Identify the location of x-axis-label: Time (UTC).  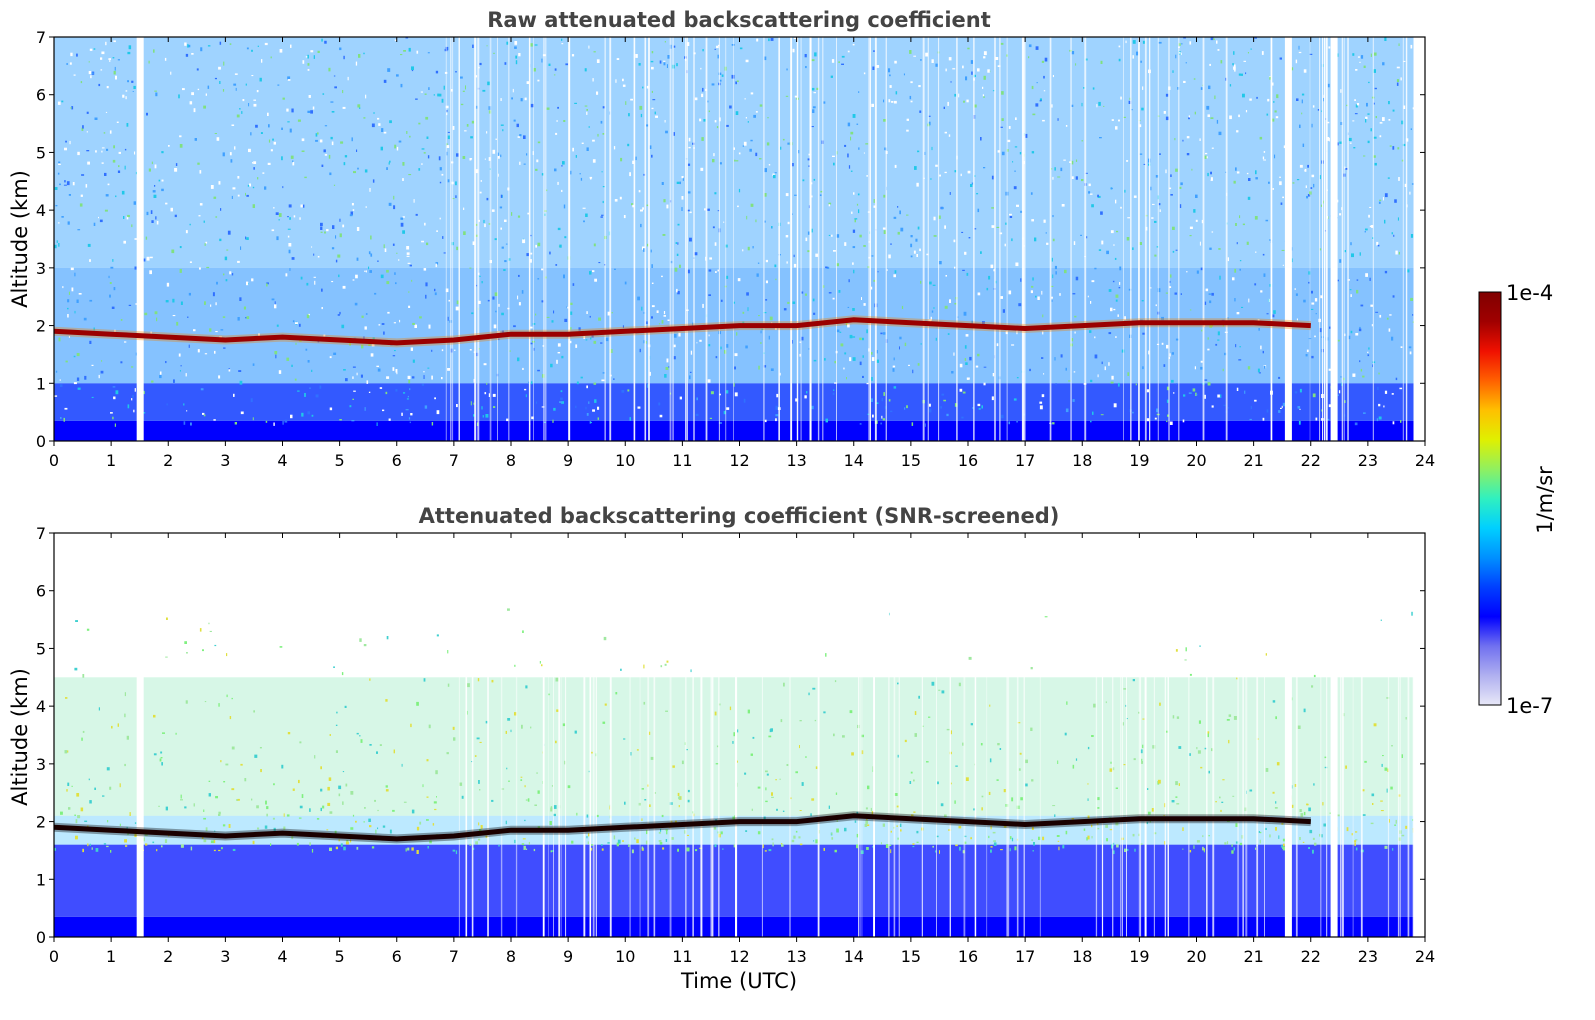
(738, 981).